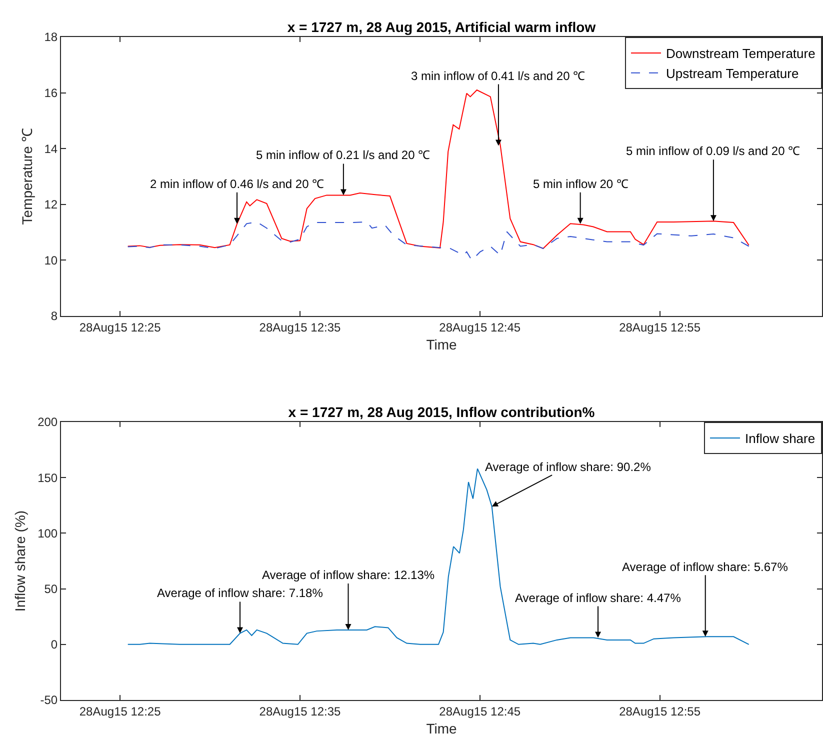  I want to click on annotation: 2 min inflow of 0.46 l/s and 20 ℃, so click(237, 184).